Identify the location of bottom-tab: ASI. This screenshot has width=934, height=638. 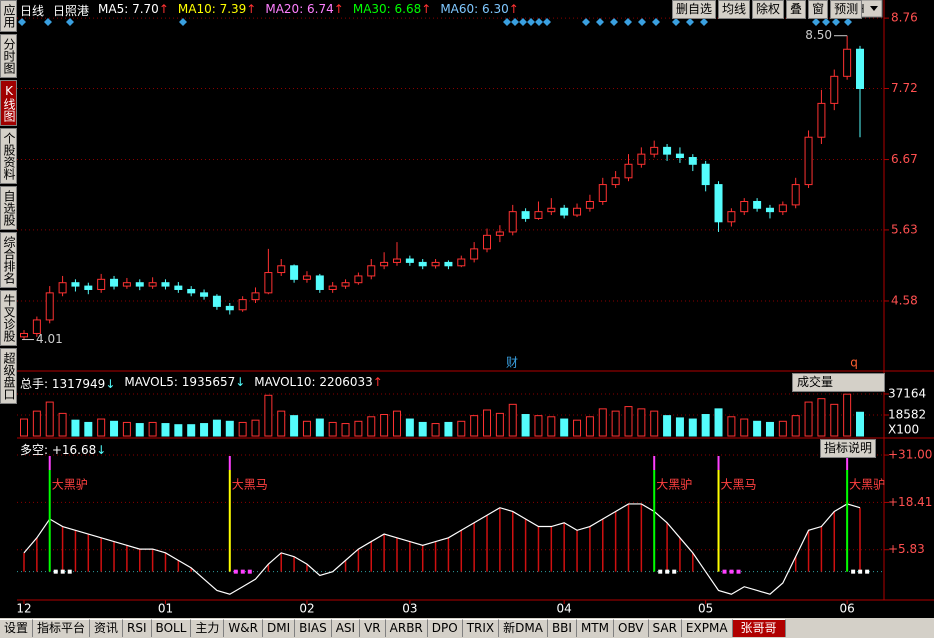
(346, 628).